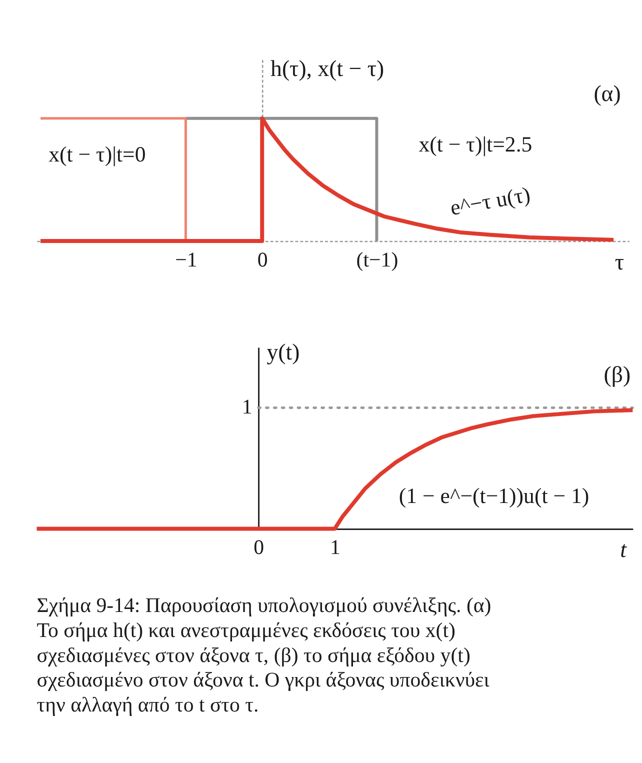 The width and height of the screenshot is (642, 763). I want to click on series-label: x(t − τ)|t=0, so click(97, 154).